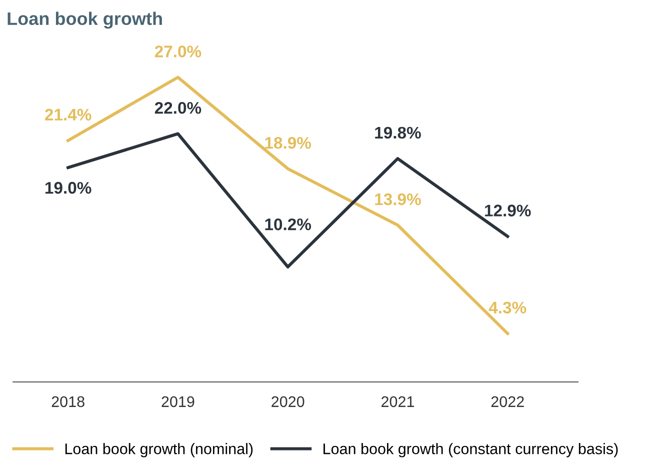 The width and height of the screenshot is (656, 471). Describe the element at coordinates (178, 108) in the screenshot. I see `data-label: 22.0%` at that location.